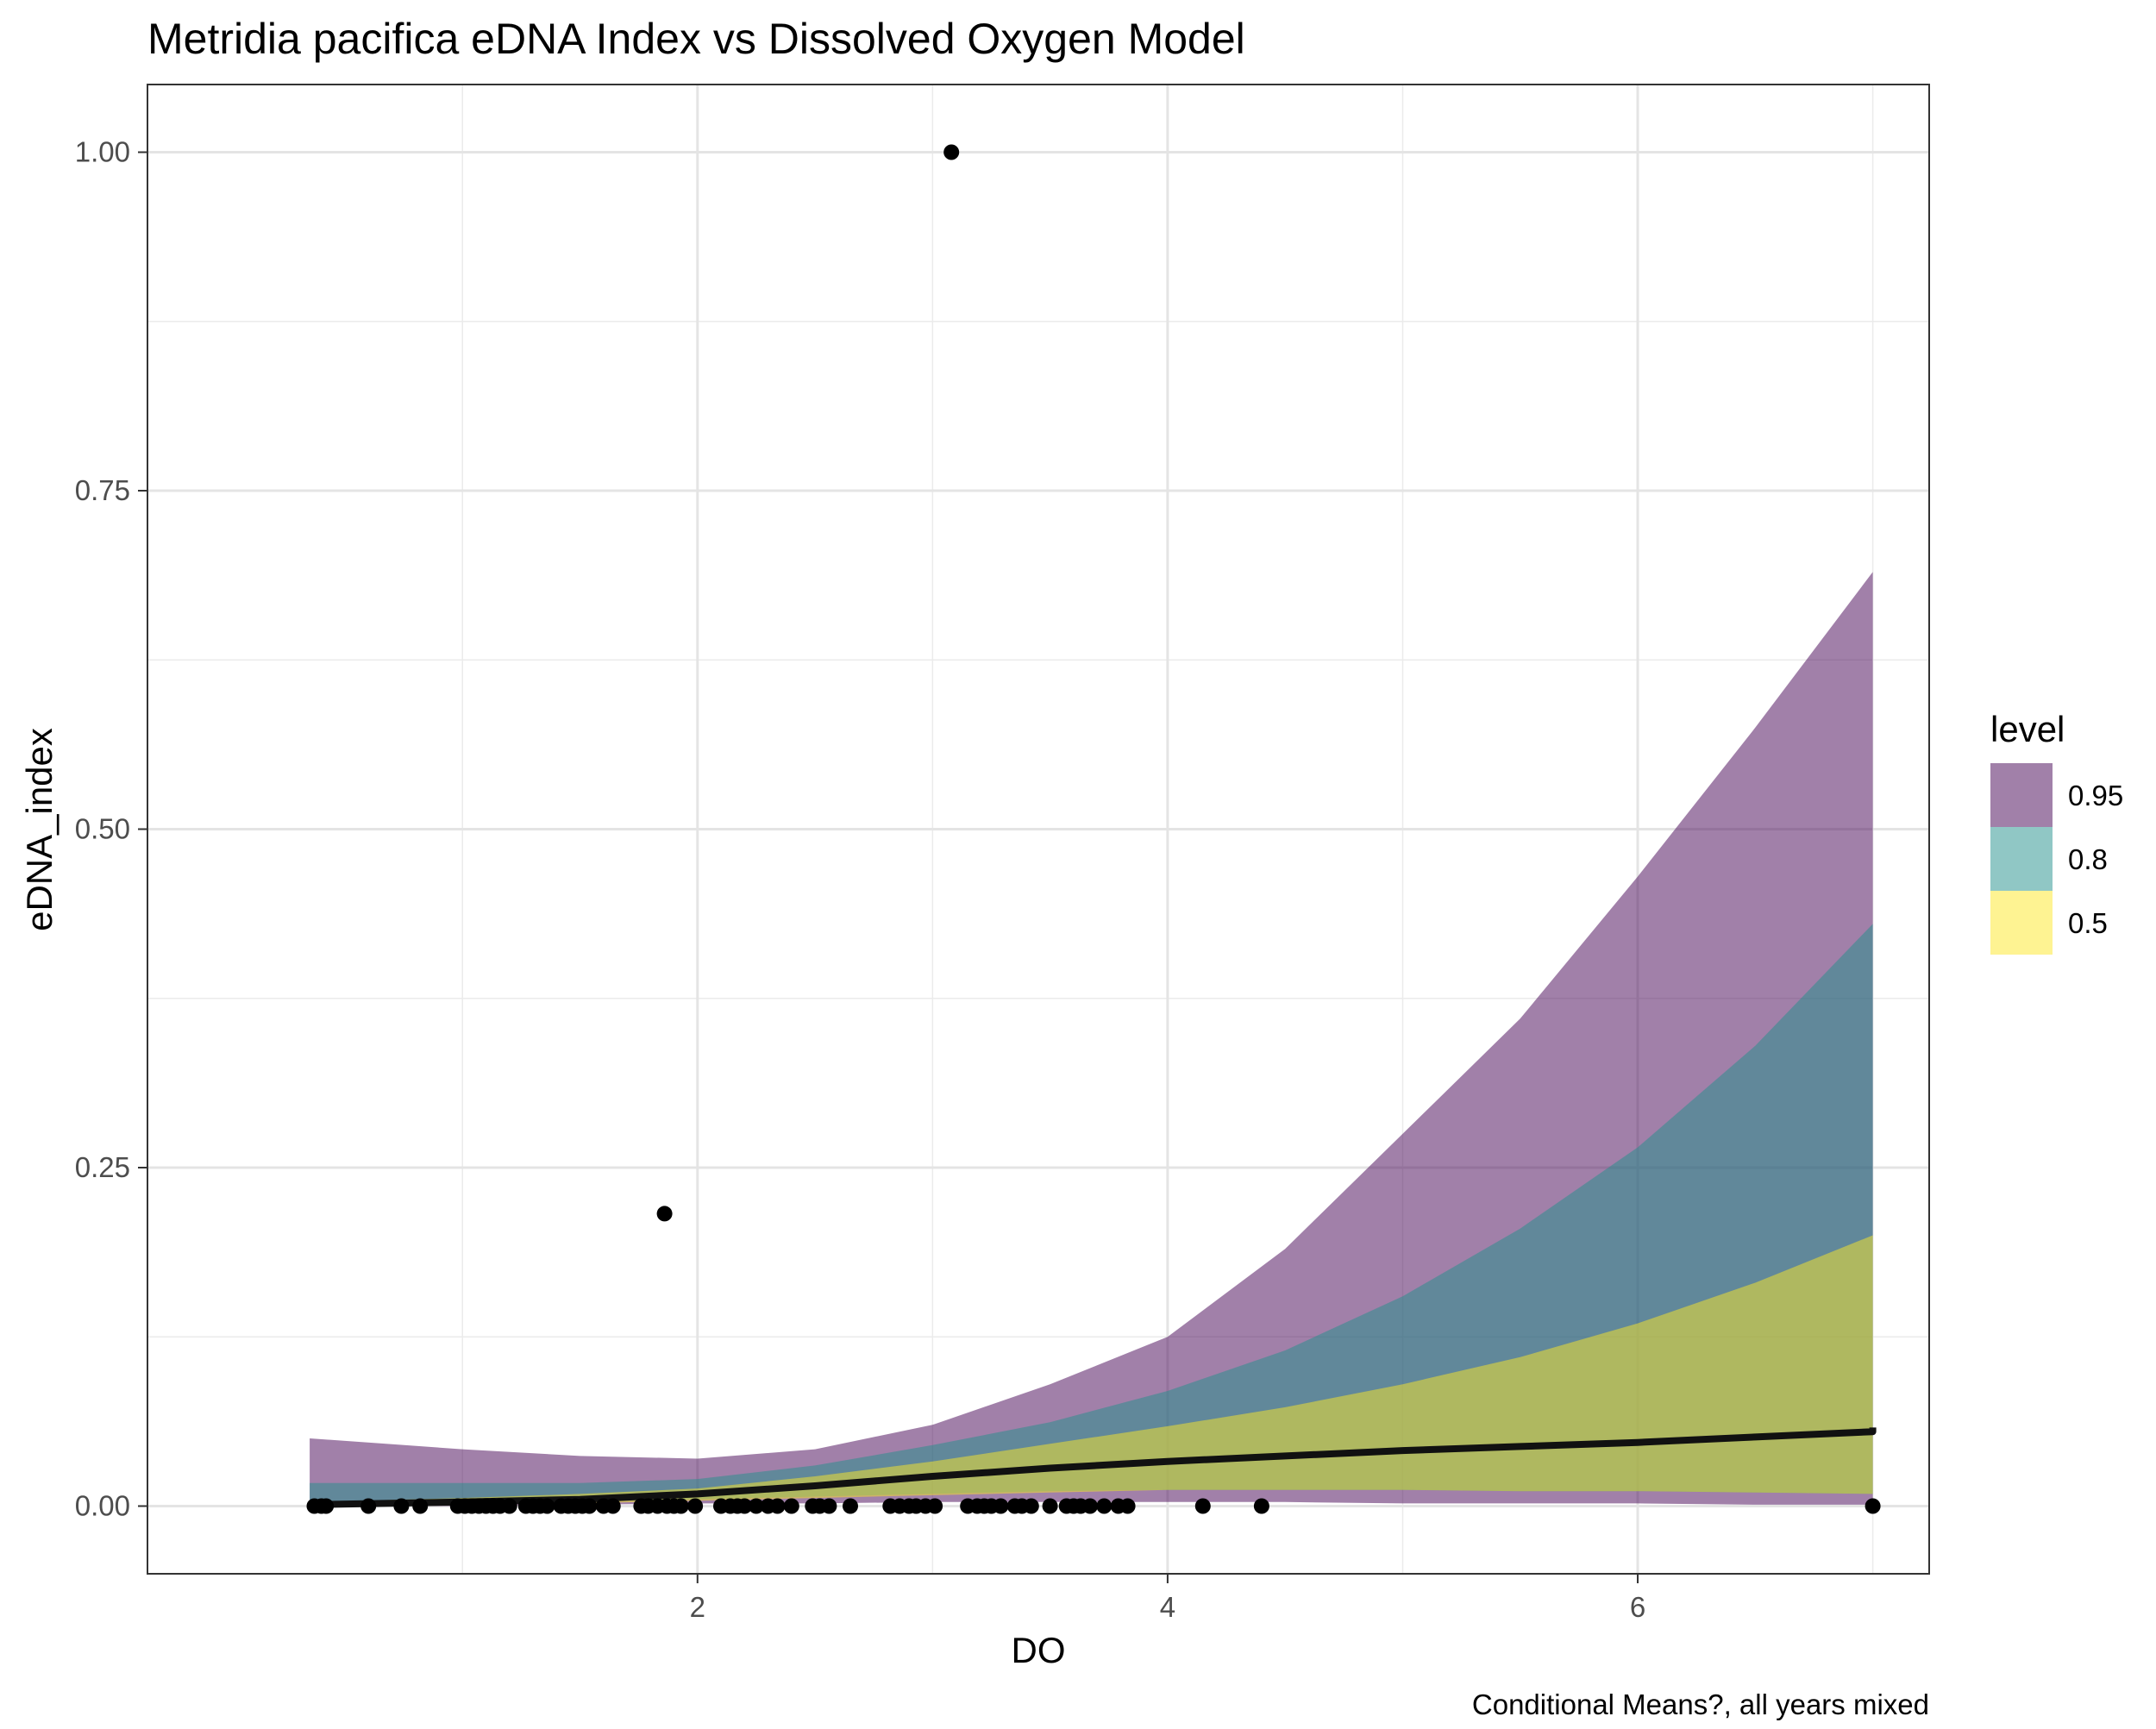 This screenshot has height=1729, width=2156. I want to click on mean-line, so click(1093, 1468).